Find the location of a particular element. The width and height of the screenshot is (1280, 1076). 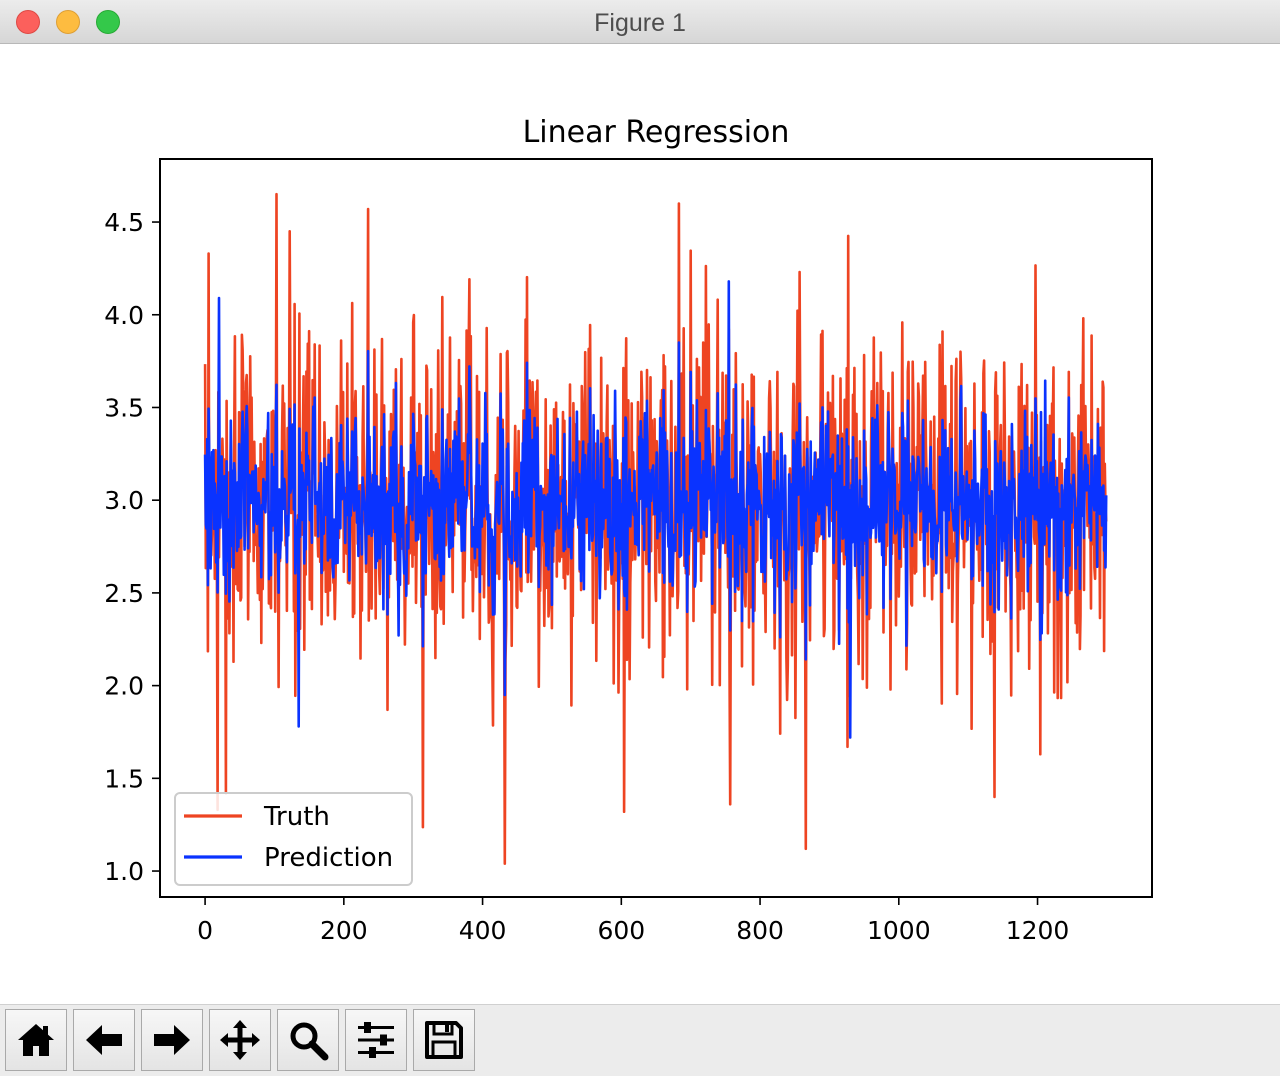

forward-button is located at coordinates (172, 1040).